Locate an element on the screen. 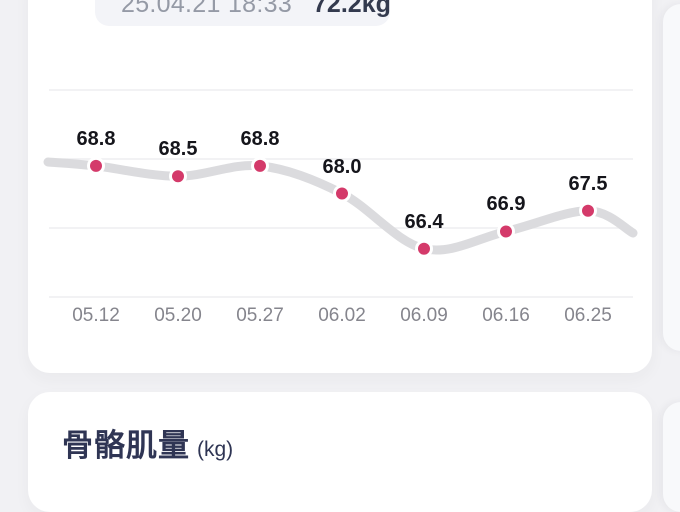  next-muscle-card-peek is located at coordinates (671, 457).